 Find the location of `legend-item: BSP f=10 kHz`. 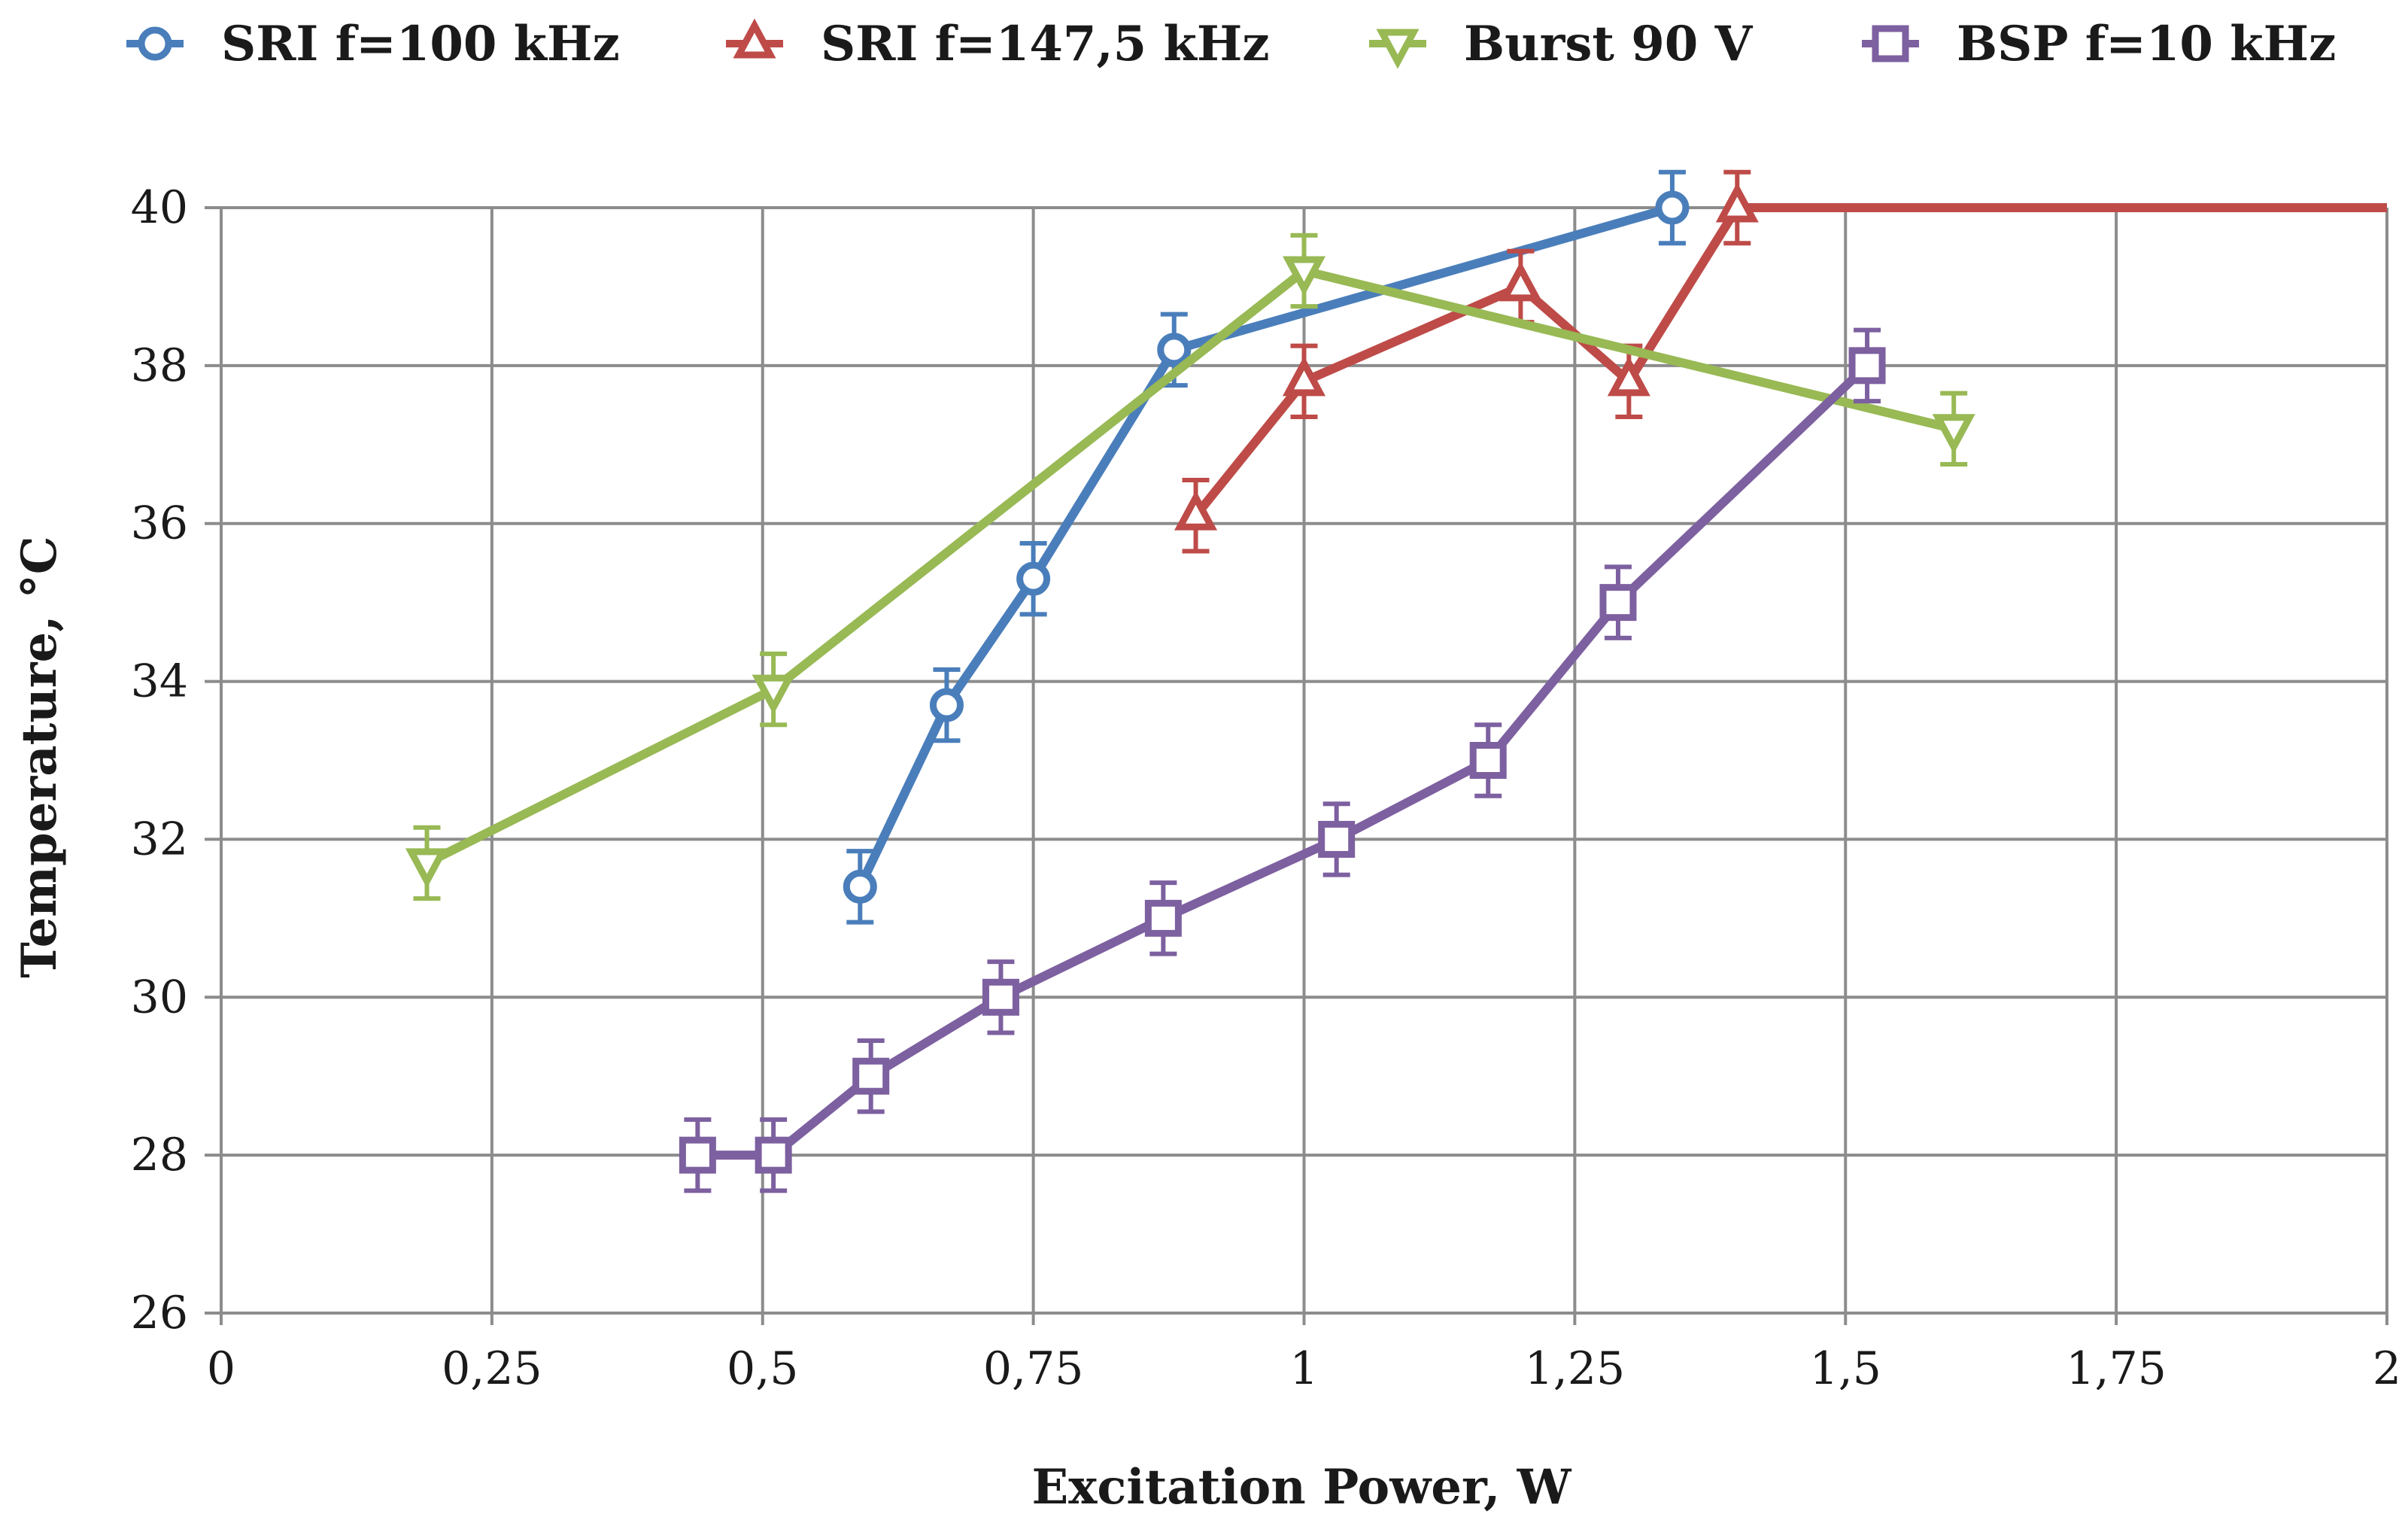

legend-item: BSP f=10 kHz is located at coordinates (2099, 44).